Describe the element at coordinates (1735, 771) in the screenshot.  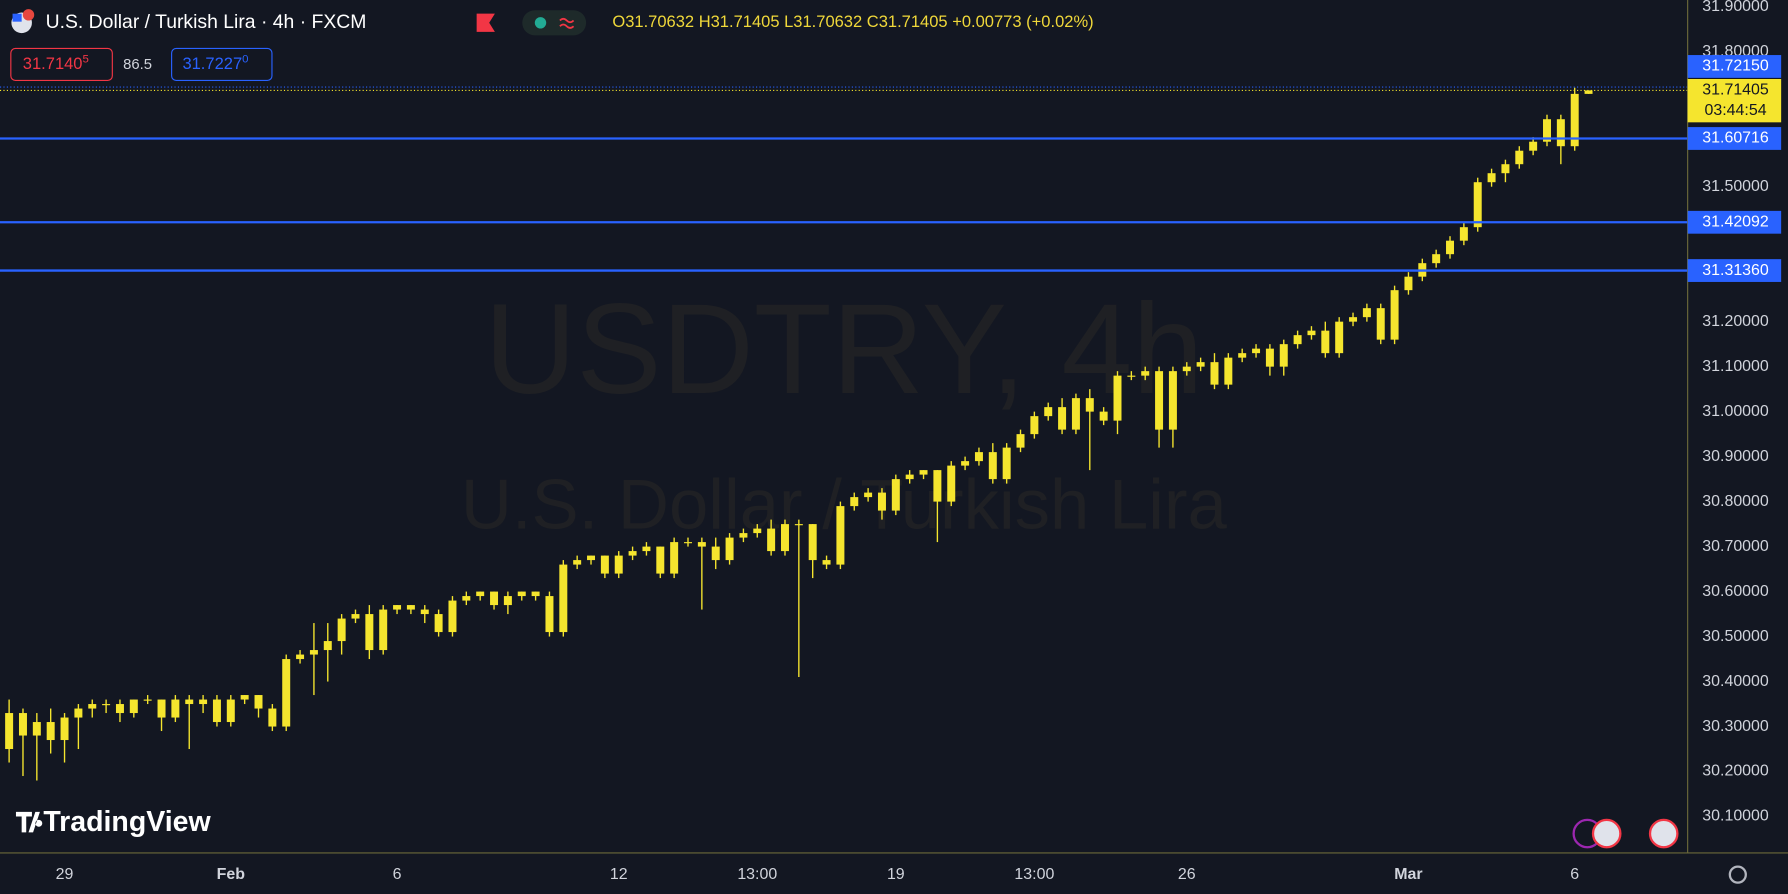
I see `y-tick-label: 30.20000` at that location.